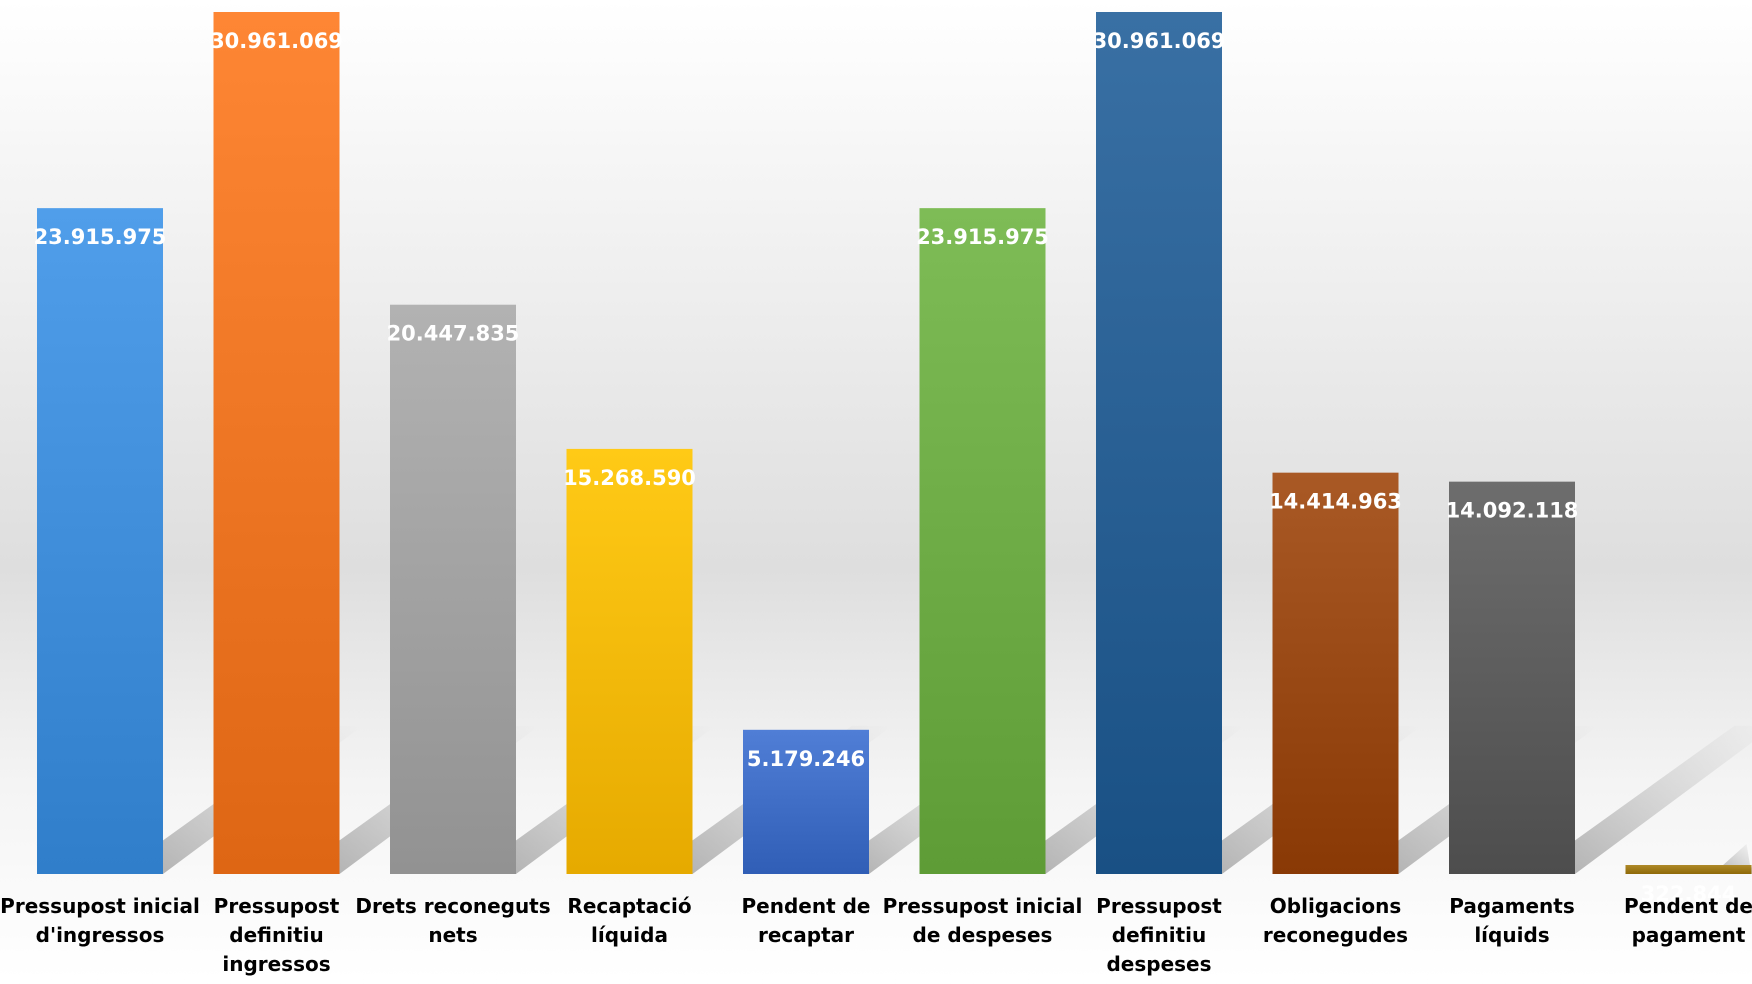 Image resolution: width=1752 pixels, height=984 pixels. I want to click on category-label-line: nets, so click(452, 935).